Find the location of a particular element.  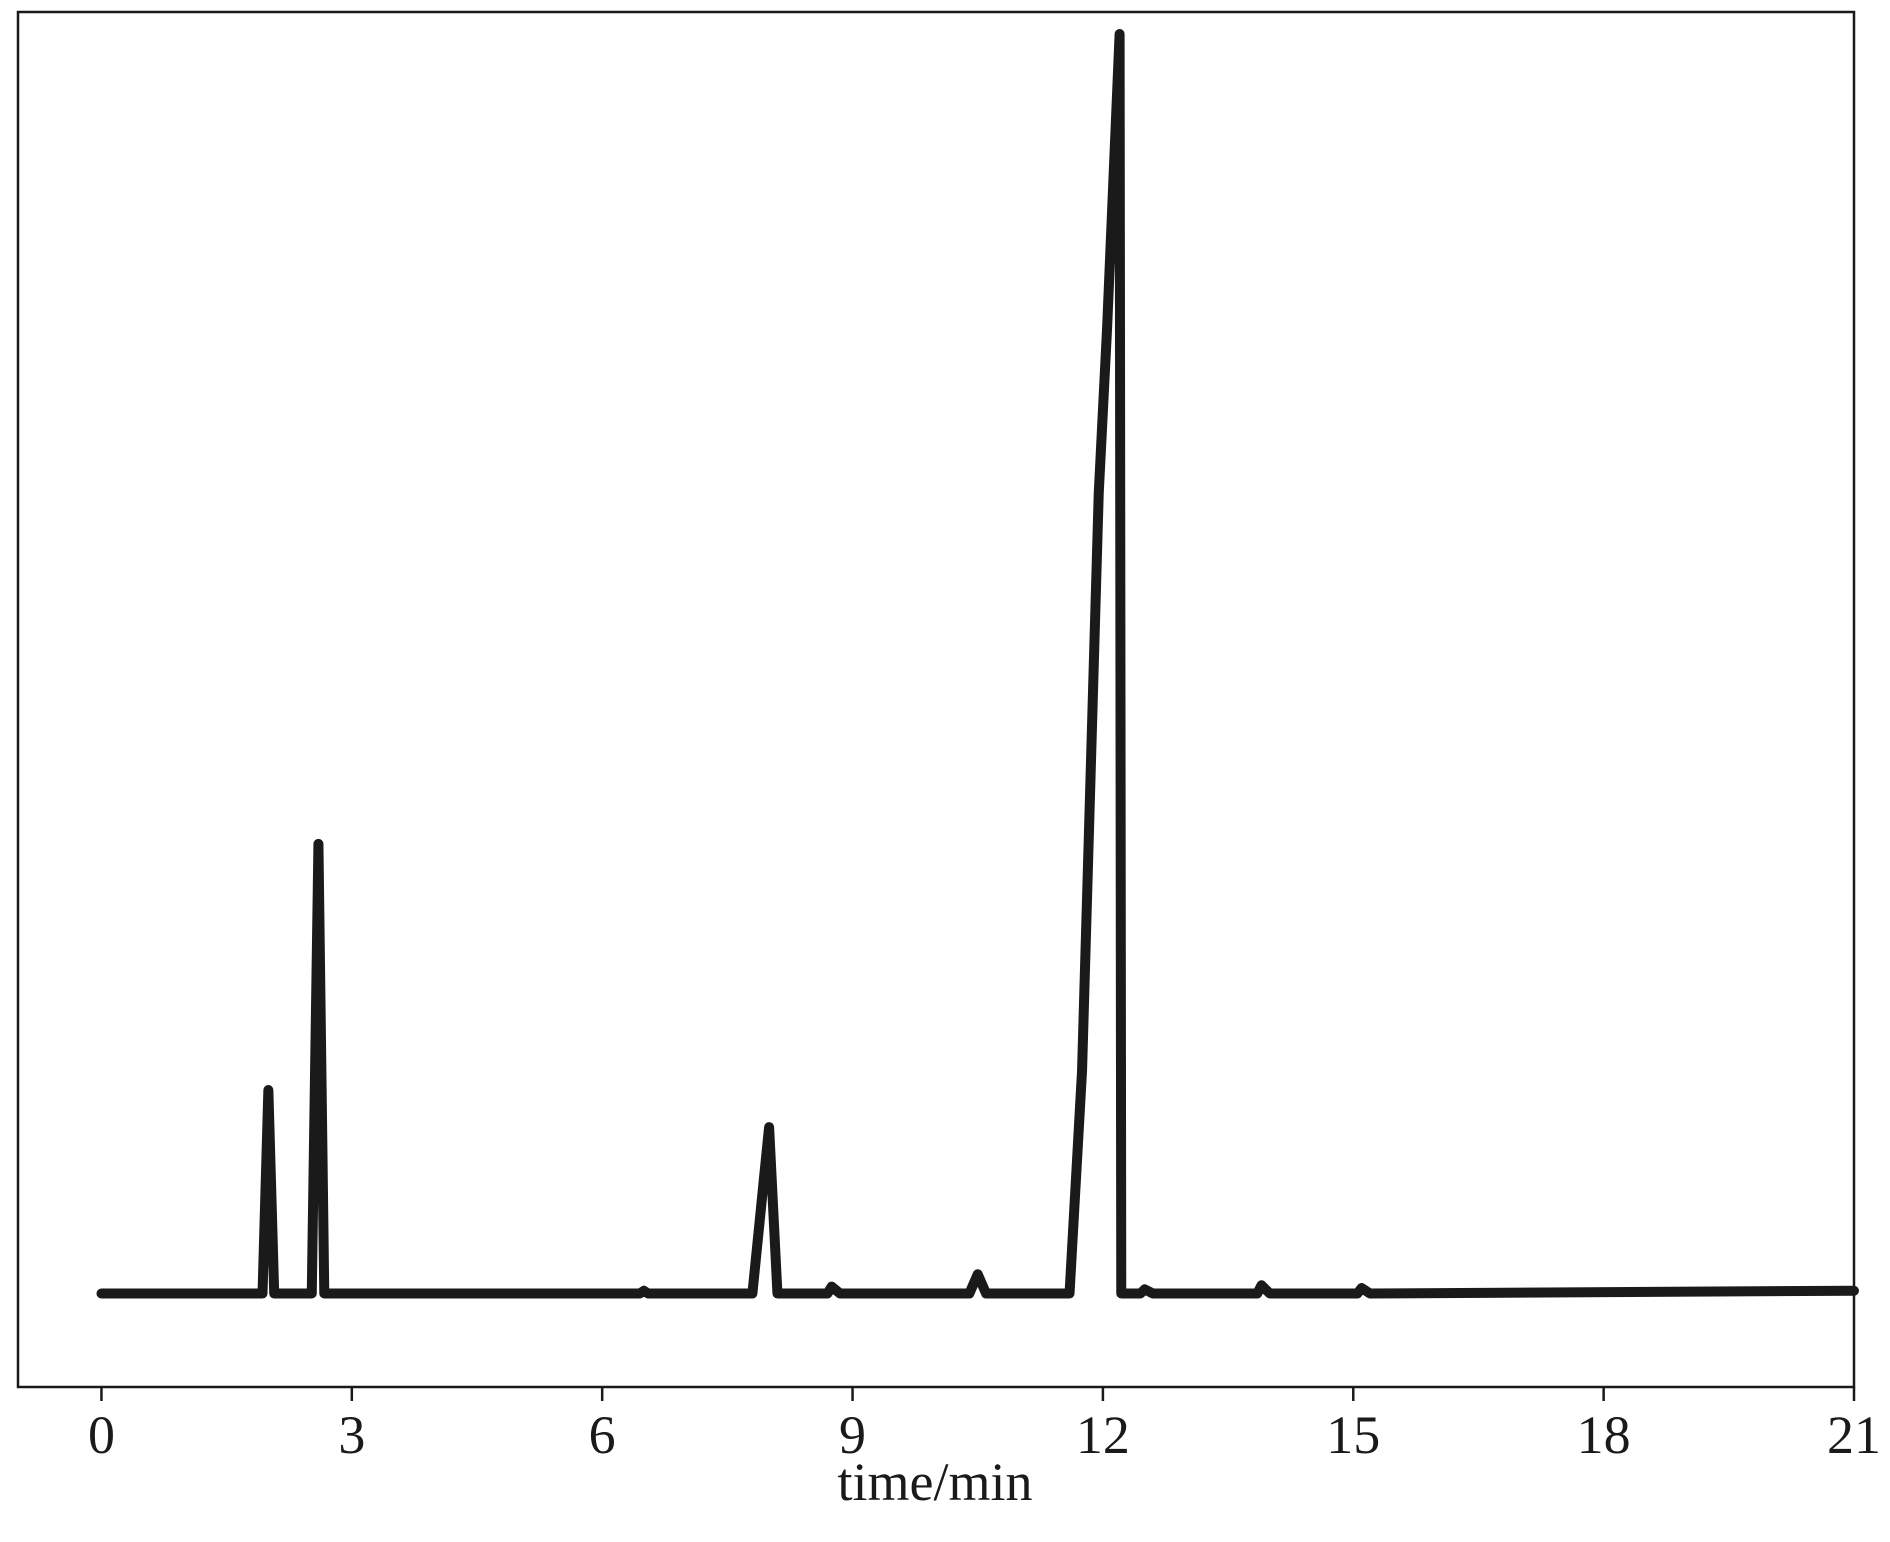

x-tick-label: 9 is located at coordinates (852, 1435).